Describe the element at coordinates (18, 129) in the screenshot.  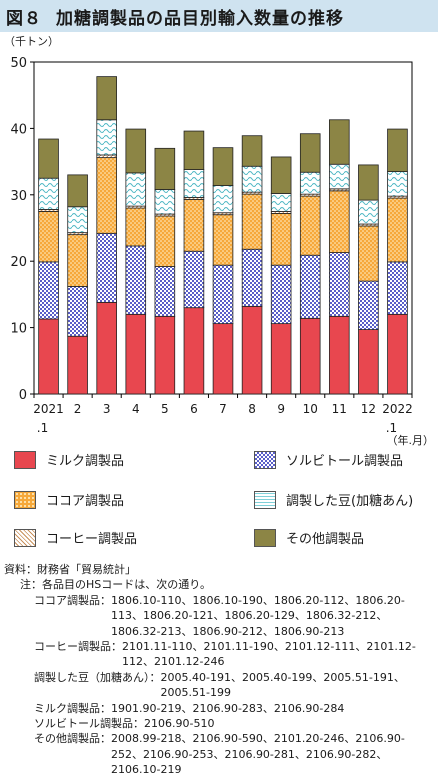
I see `y-tick-label: 40` at that location.